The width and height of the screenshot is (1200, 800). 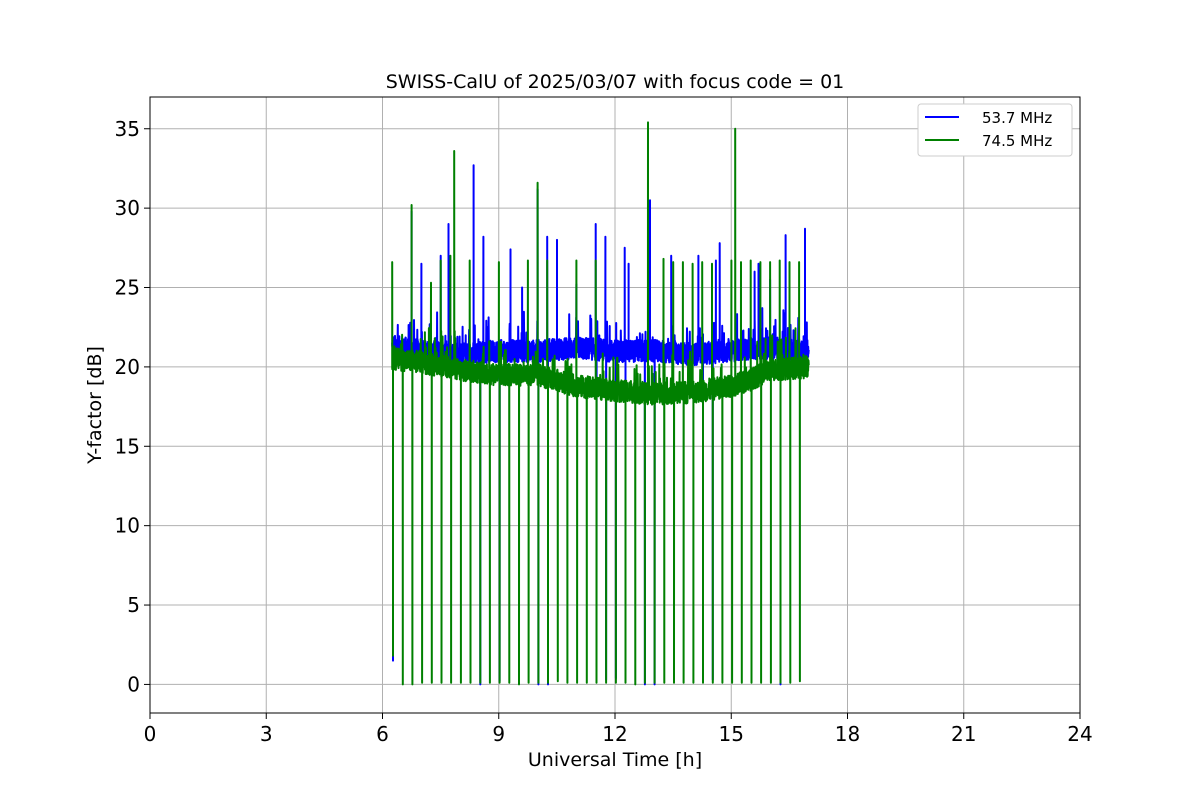 What do you see at coordinates (266, 734) in the screenshot?
I see `x-tick-label: 3` at bounding box center [266, 734].